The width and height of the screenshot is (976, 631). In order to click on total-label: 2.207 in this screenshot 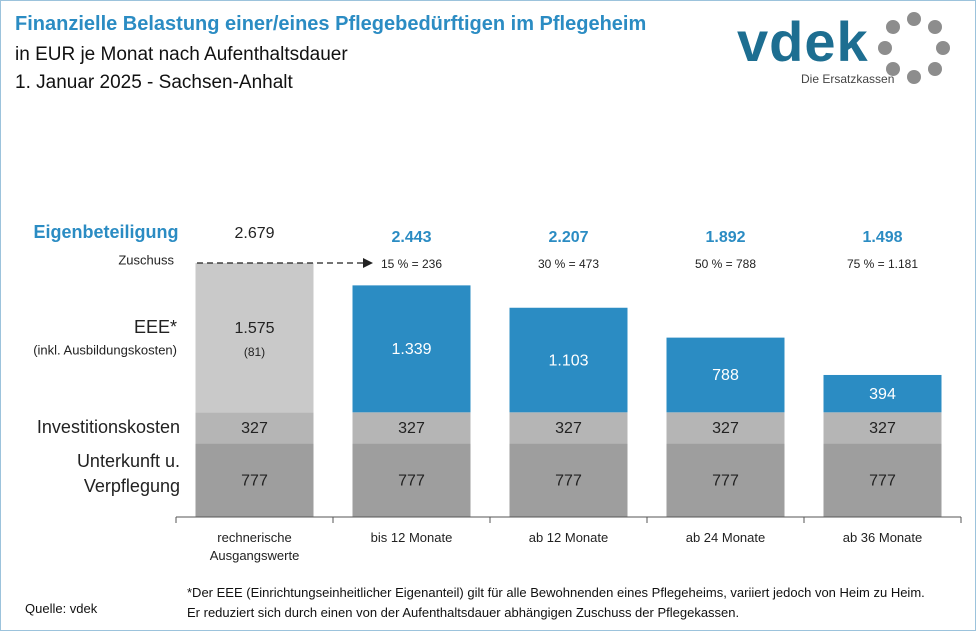, I will do `click(568, 237)`.